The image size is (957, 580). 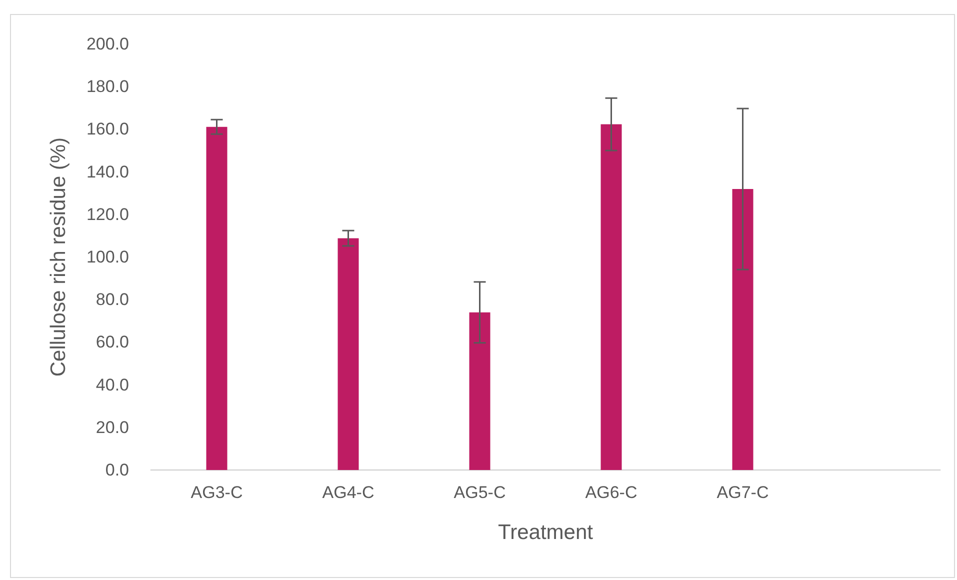 I want to click on y-tick-label: 0.0, so click(x=117, y=470).